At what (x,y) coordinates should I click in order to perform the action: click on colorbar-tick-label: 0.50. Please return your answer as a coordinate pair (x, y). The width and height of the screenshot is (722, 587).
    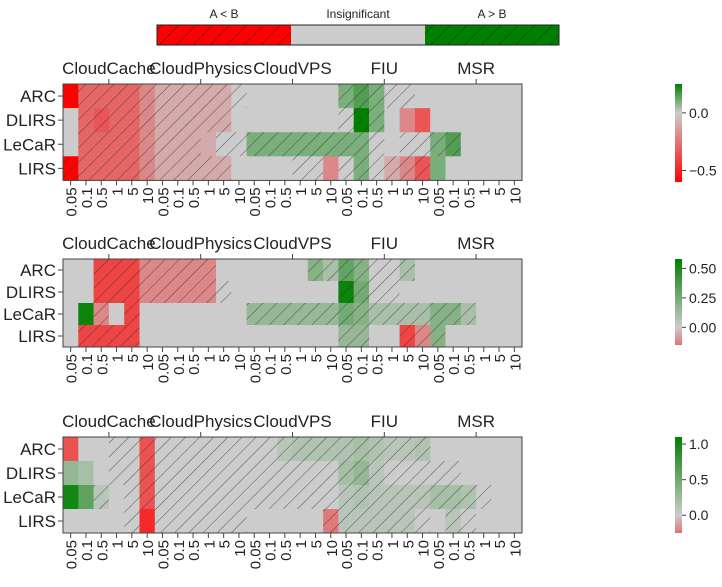
    Looking at the image, I should click on (702, 268).